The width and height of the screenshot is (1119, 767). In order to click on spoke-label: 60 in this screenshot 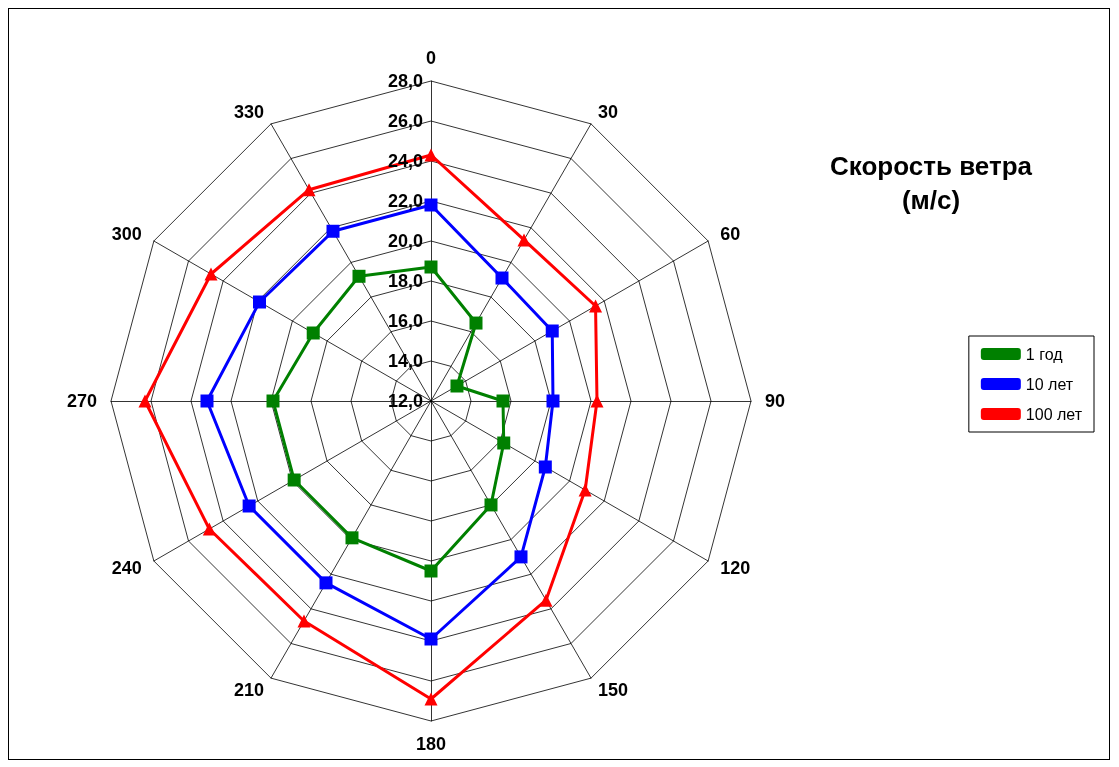, I will do `click(730, 234)`.